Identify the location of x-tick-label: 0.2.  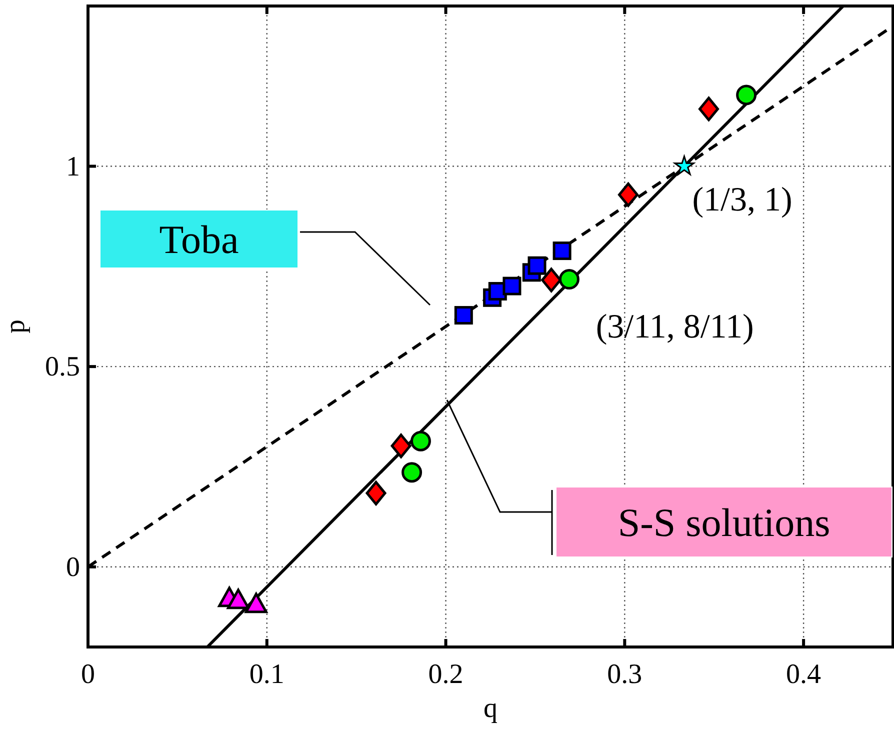
(446, 674).